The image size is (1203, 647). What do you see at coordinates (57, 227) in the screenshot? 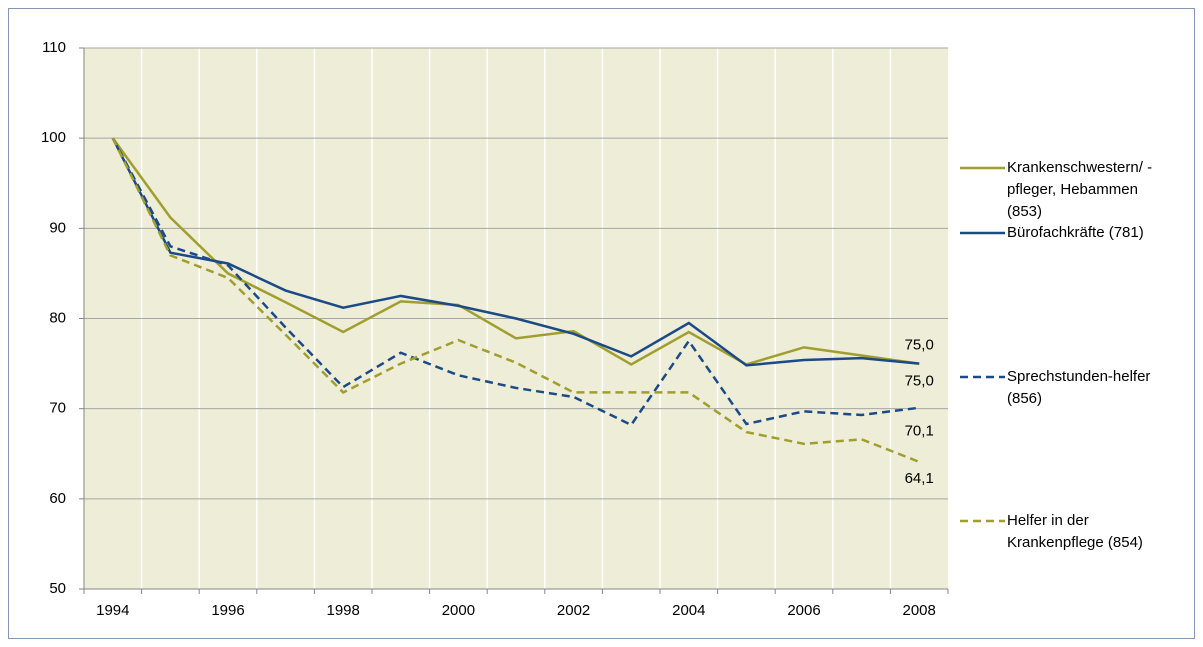
I see `y-tick-label: 90` at bounding box center [57, 227].